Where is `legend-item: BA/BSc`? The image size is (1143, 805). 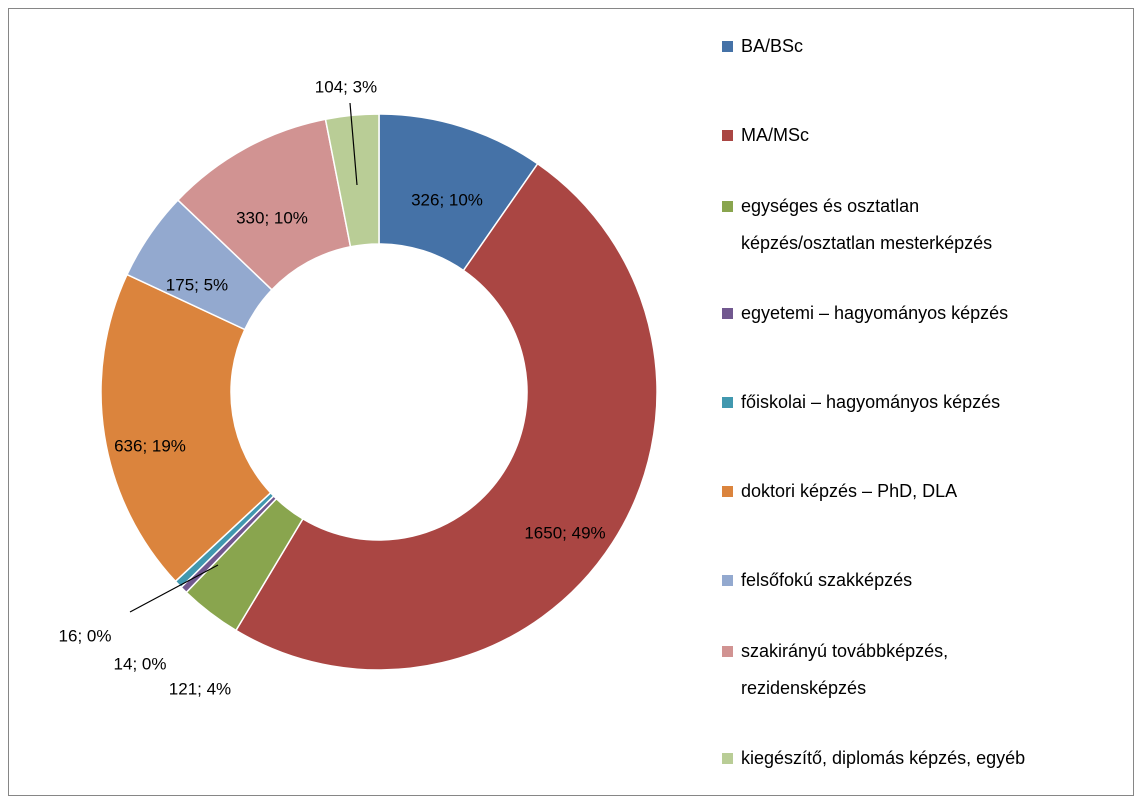
legend-item: BA/BSc is located at coordinates (762, 46).